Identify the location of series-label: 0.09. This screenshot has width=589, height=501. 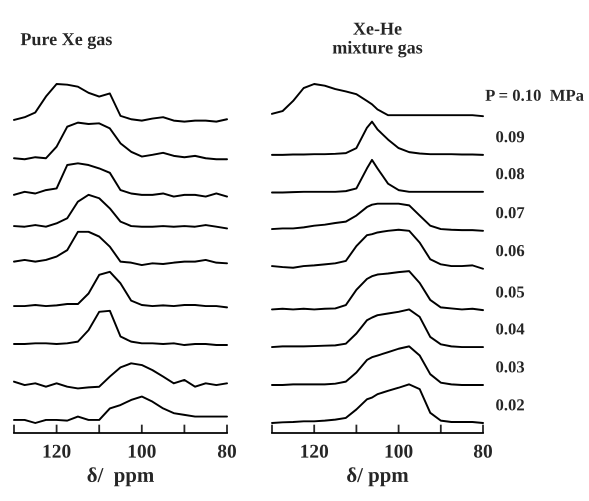
(510, 136).